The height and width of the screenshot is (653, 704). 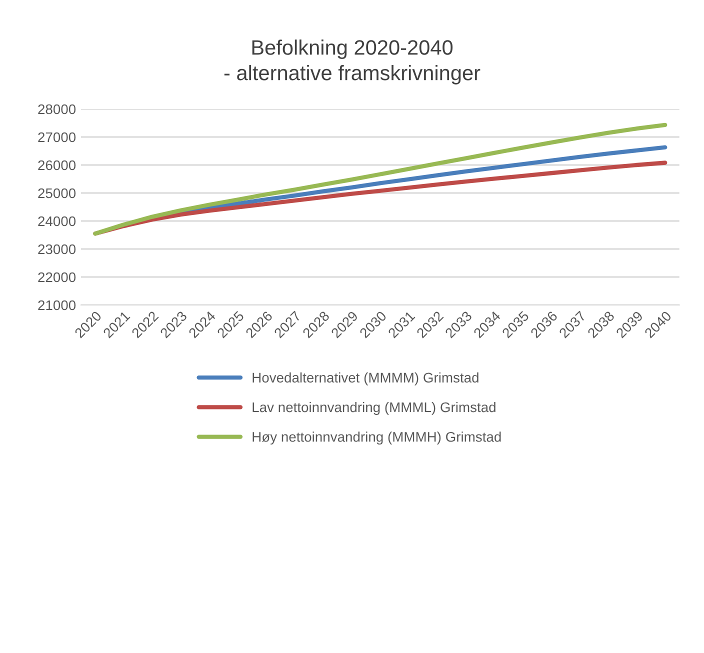 What do you see at coordinates (374, 408) in the screenshot?
I see `legend-label: Lav nettoinnvandring (MMML) Grimstad` at bounding box center [374, 408].